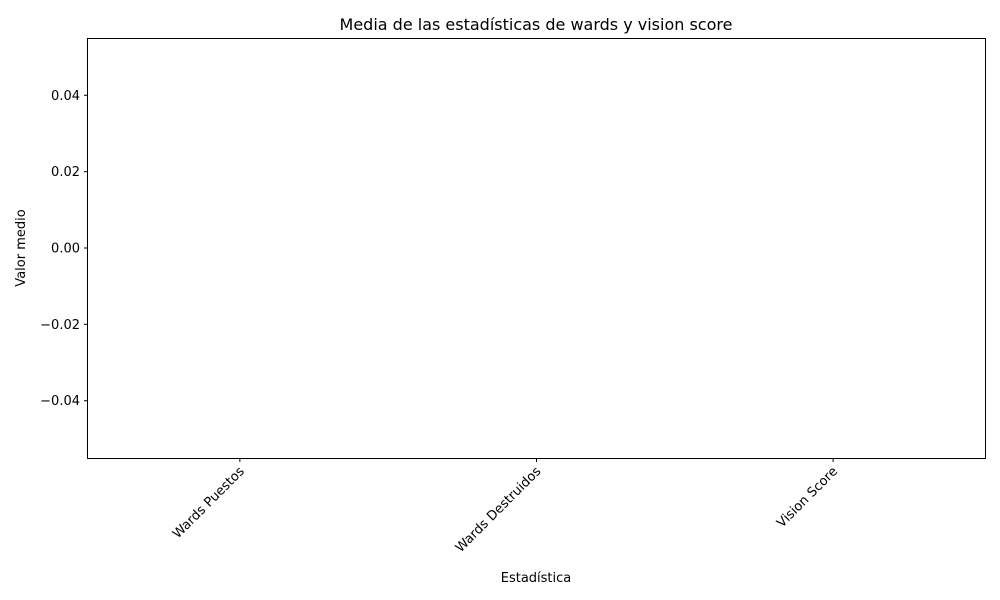  Describe the element at coordinates (60, 401) in the screenshot. I see `y-tick-label: −0.04` at that location.